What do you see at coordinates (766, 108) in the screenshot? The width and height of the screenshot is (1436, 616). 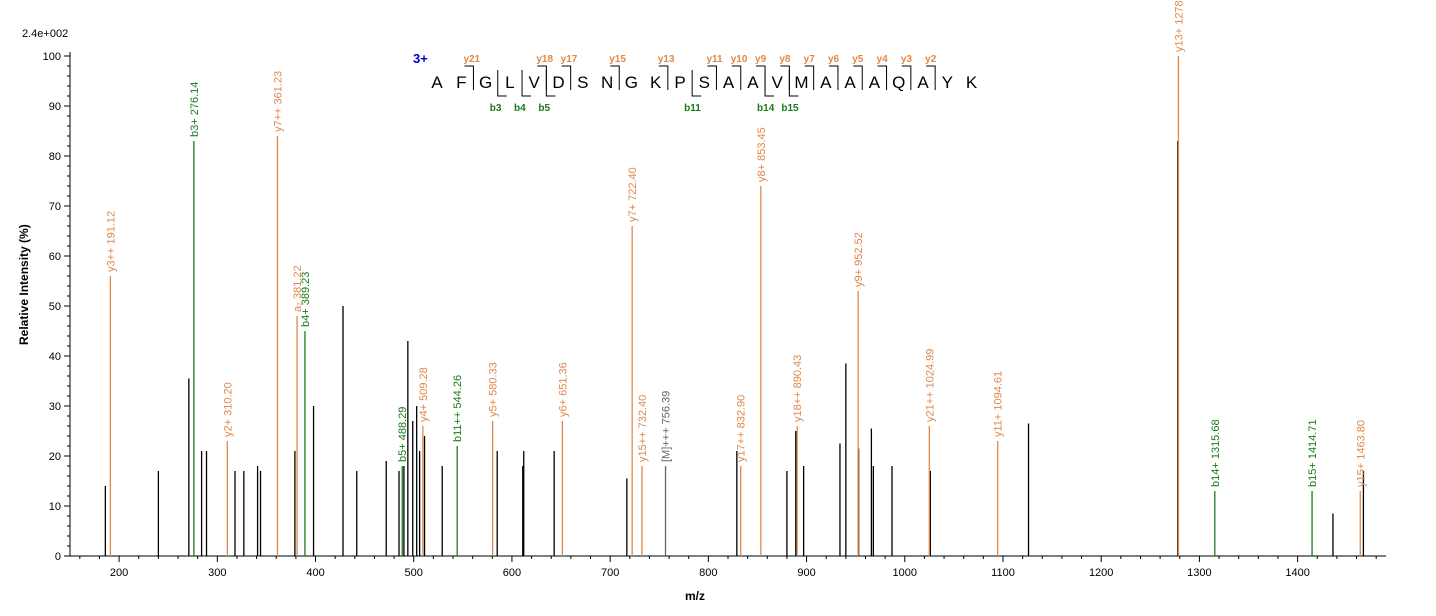 I see `b-ion-marker: b14` at bounding box center [766, 108].